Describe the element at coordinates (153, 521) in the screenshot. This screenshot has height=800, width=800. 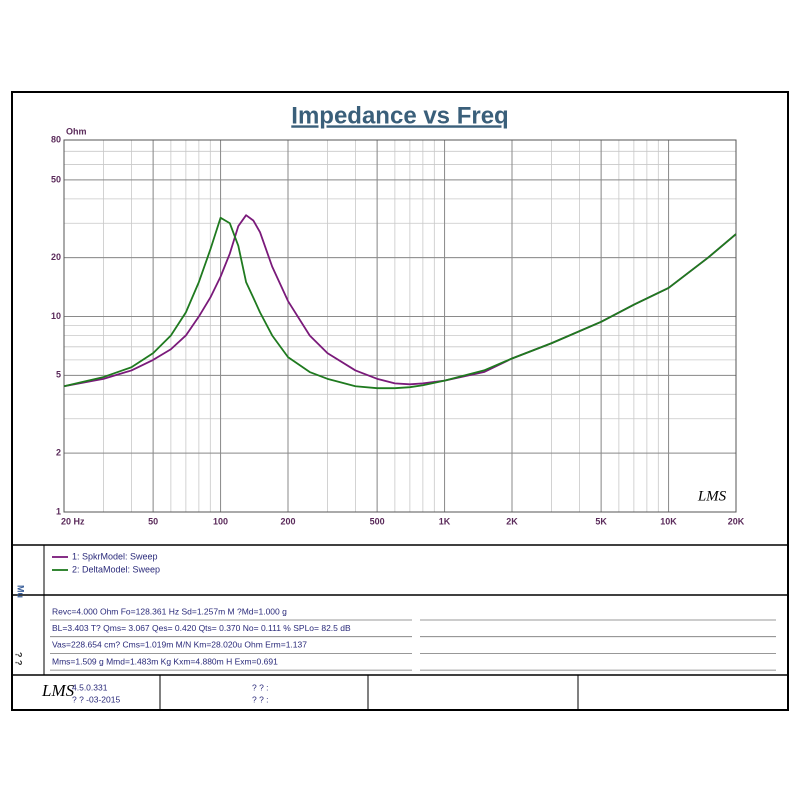
I see `x-tick-label: 50` at that location.